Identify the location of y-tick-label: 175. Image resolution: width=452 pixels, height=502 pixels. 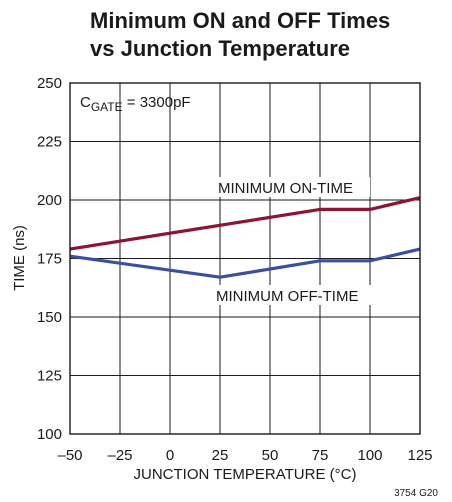
(49, 259).